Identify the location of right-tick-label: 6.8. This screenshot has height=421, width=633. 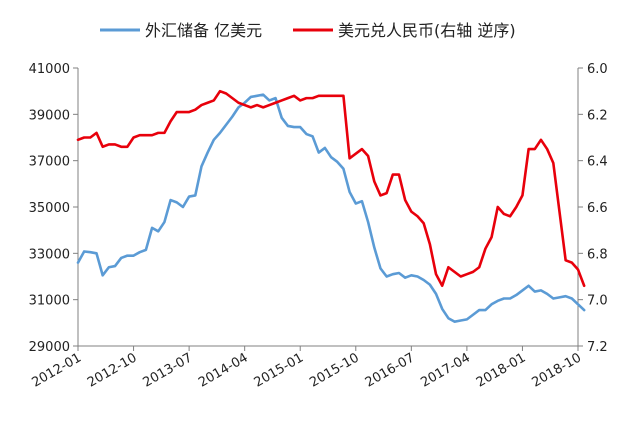
(597, 254).